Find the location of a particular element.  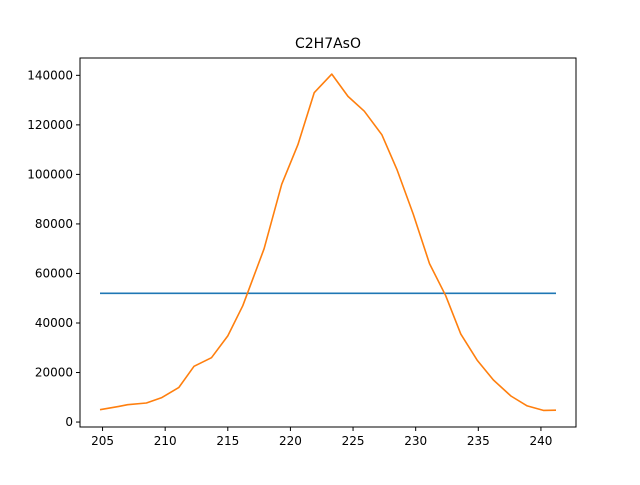

x-tick-label: 230 is located at coordinates (415, 441).